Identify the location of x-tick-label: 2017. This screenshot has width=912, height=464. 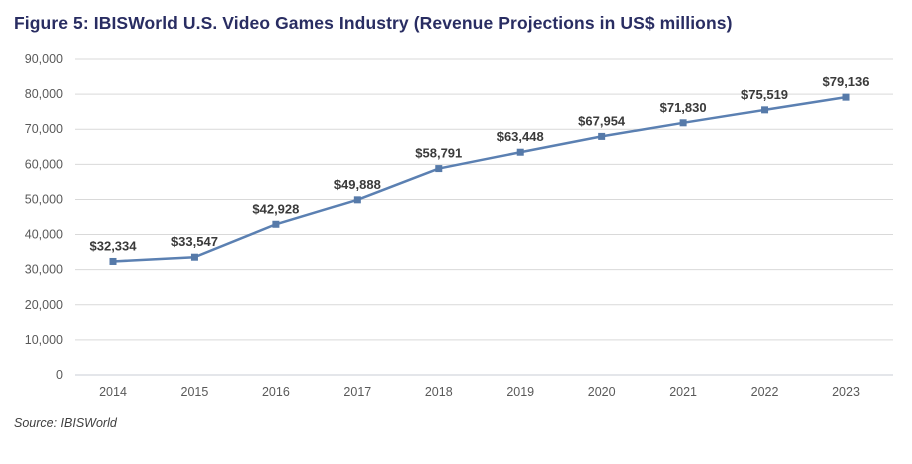
(357, 392).